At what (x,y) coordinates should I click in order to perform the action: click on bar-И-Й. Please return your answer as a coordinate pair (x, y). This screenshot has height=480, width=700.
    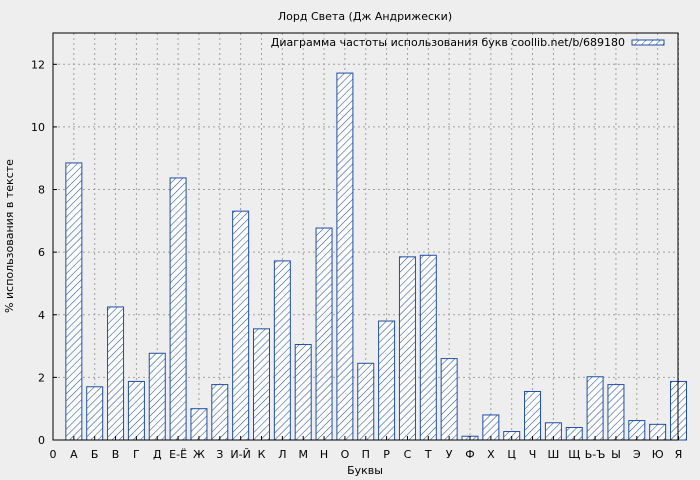
    Looking at the image, I should click on (241, 325).